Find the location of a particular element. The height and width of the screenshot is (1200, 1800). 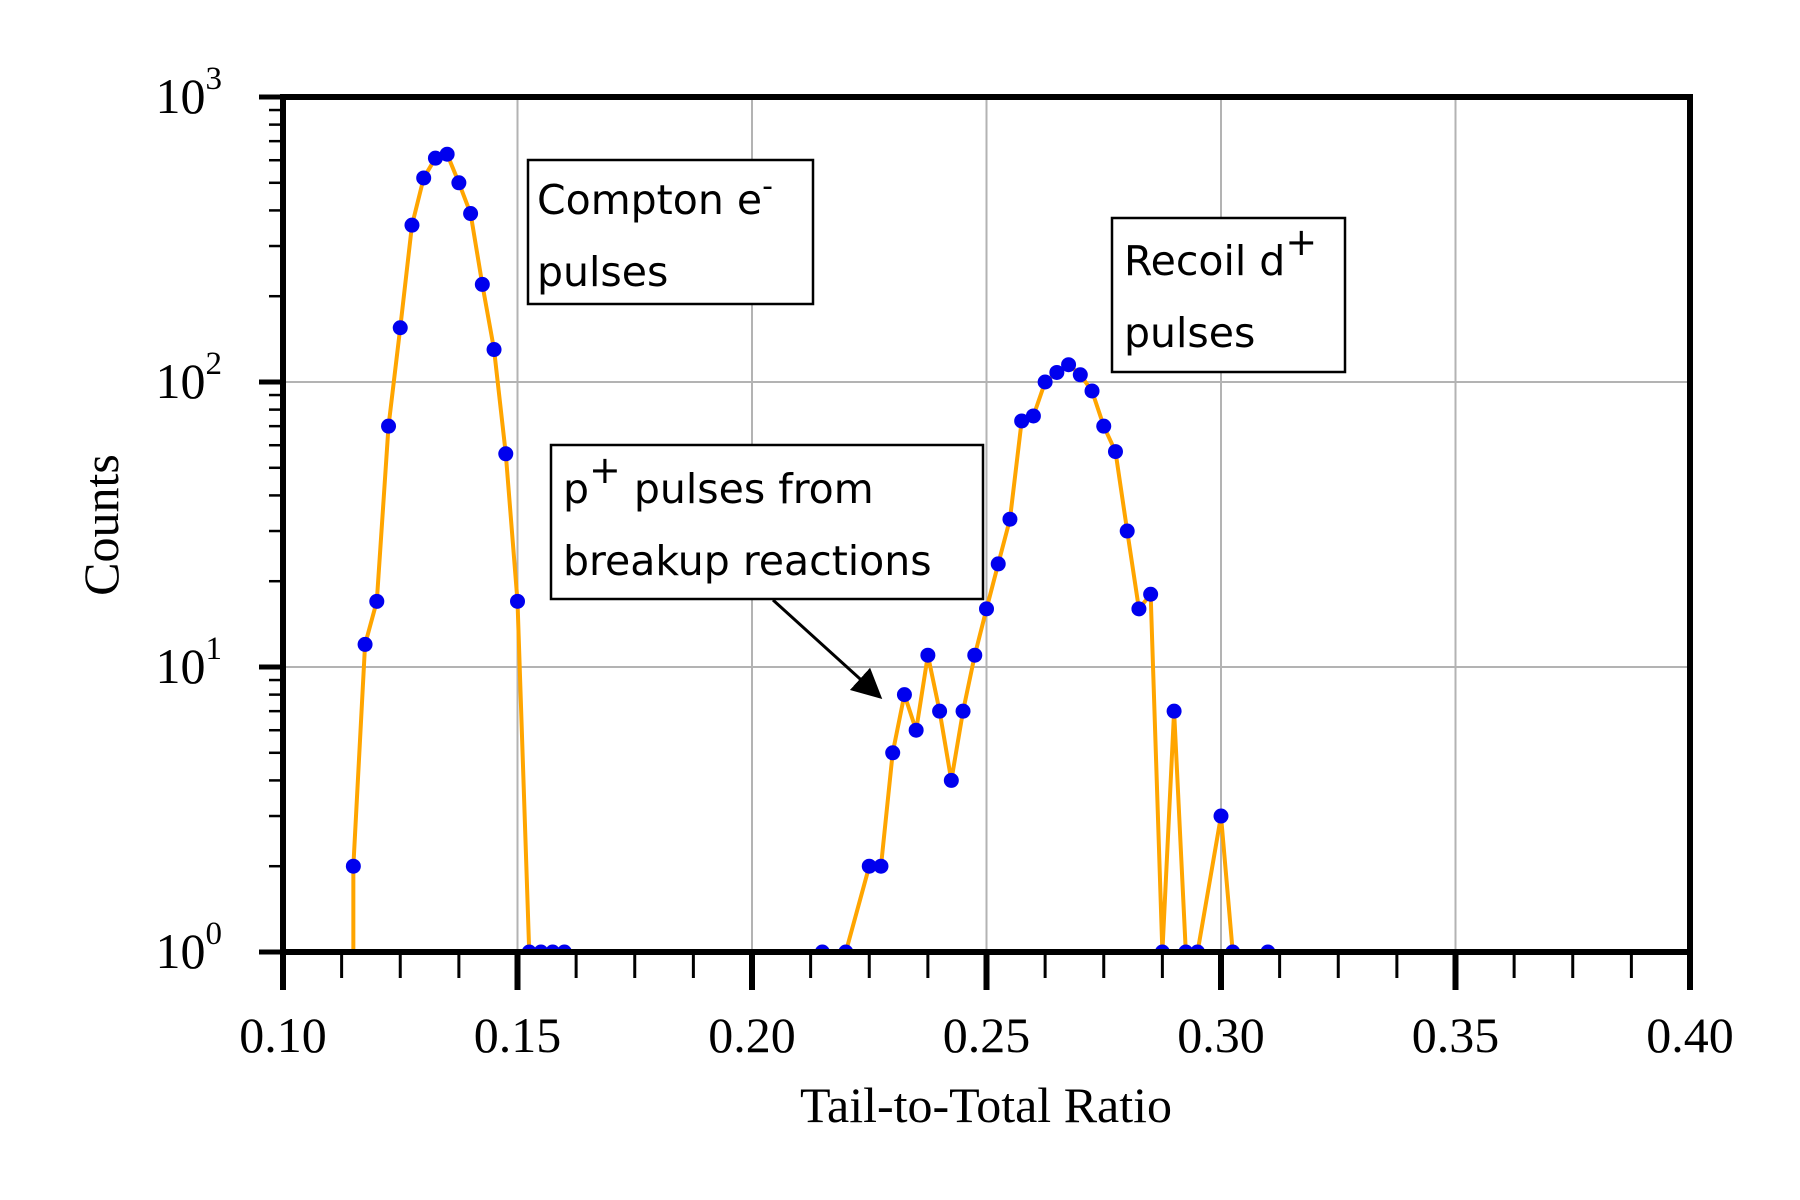

y-tick-label: 10¹ is located at coordinates (189, 662).